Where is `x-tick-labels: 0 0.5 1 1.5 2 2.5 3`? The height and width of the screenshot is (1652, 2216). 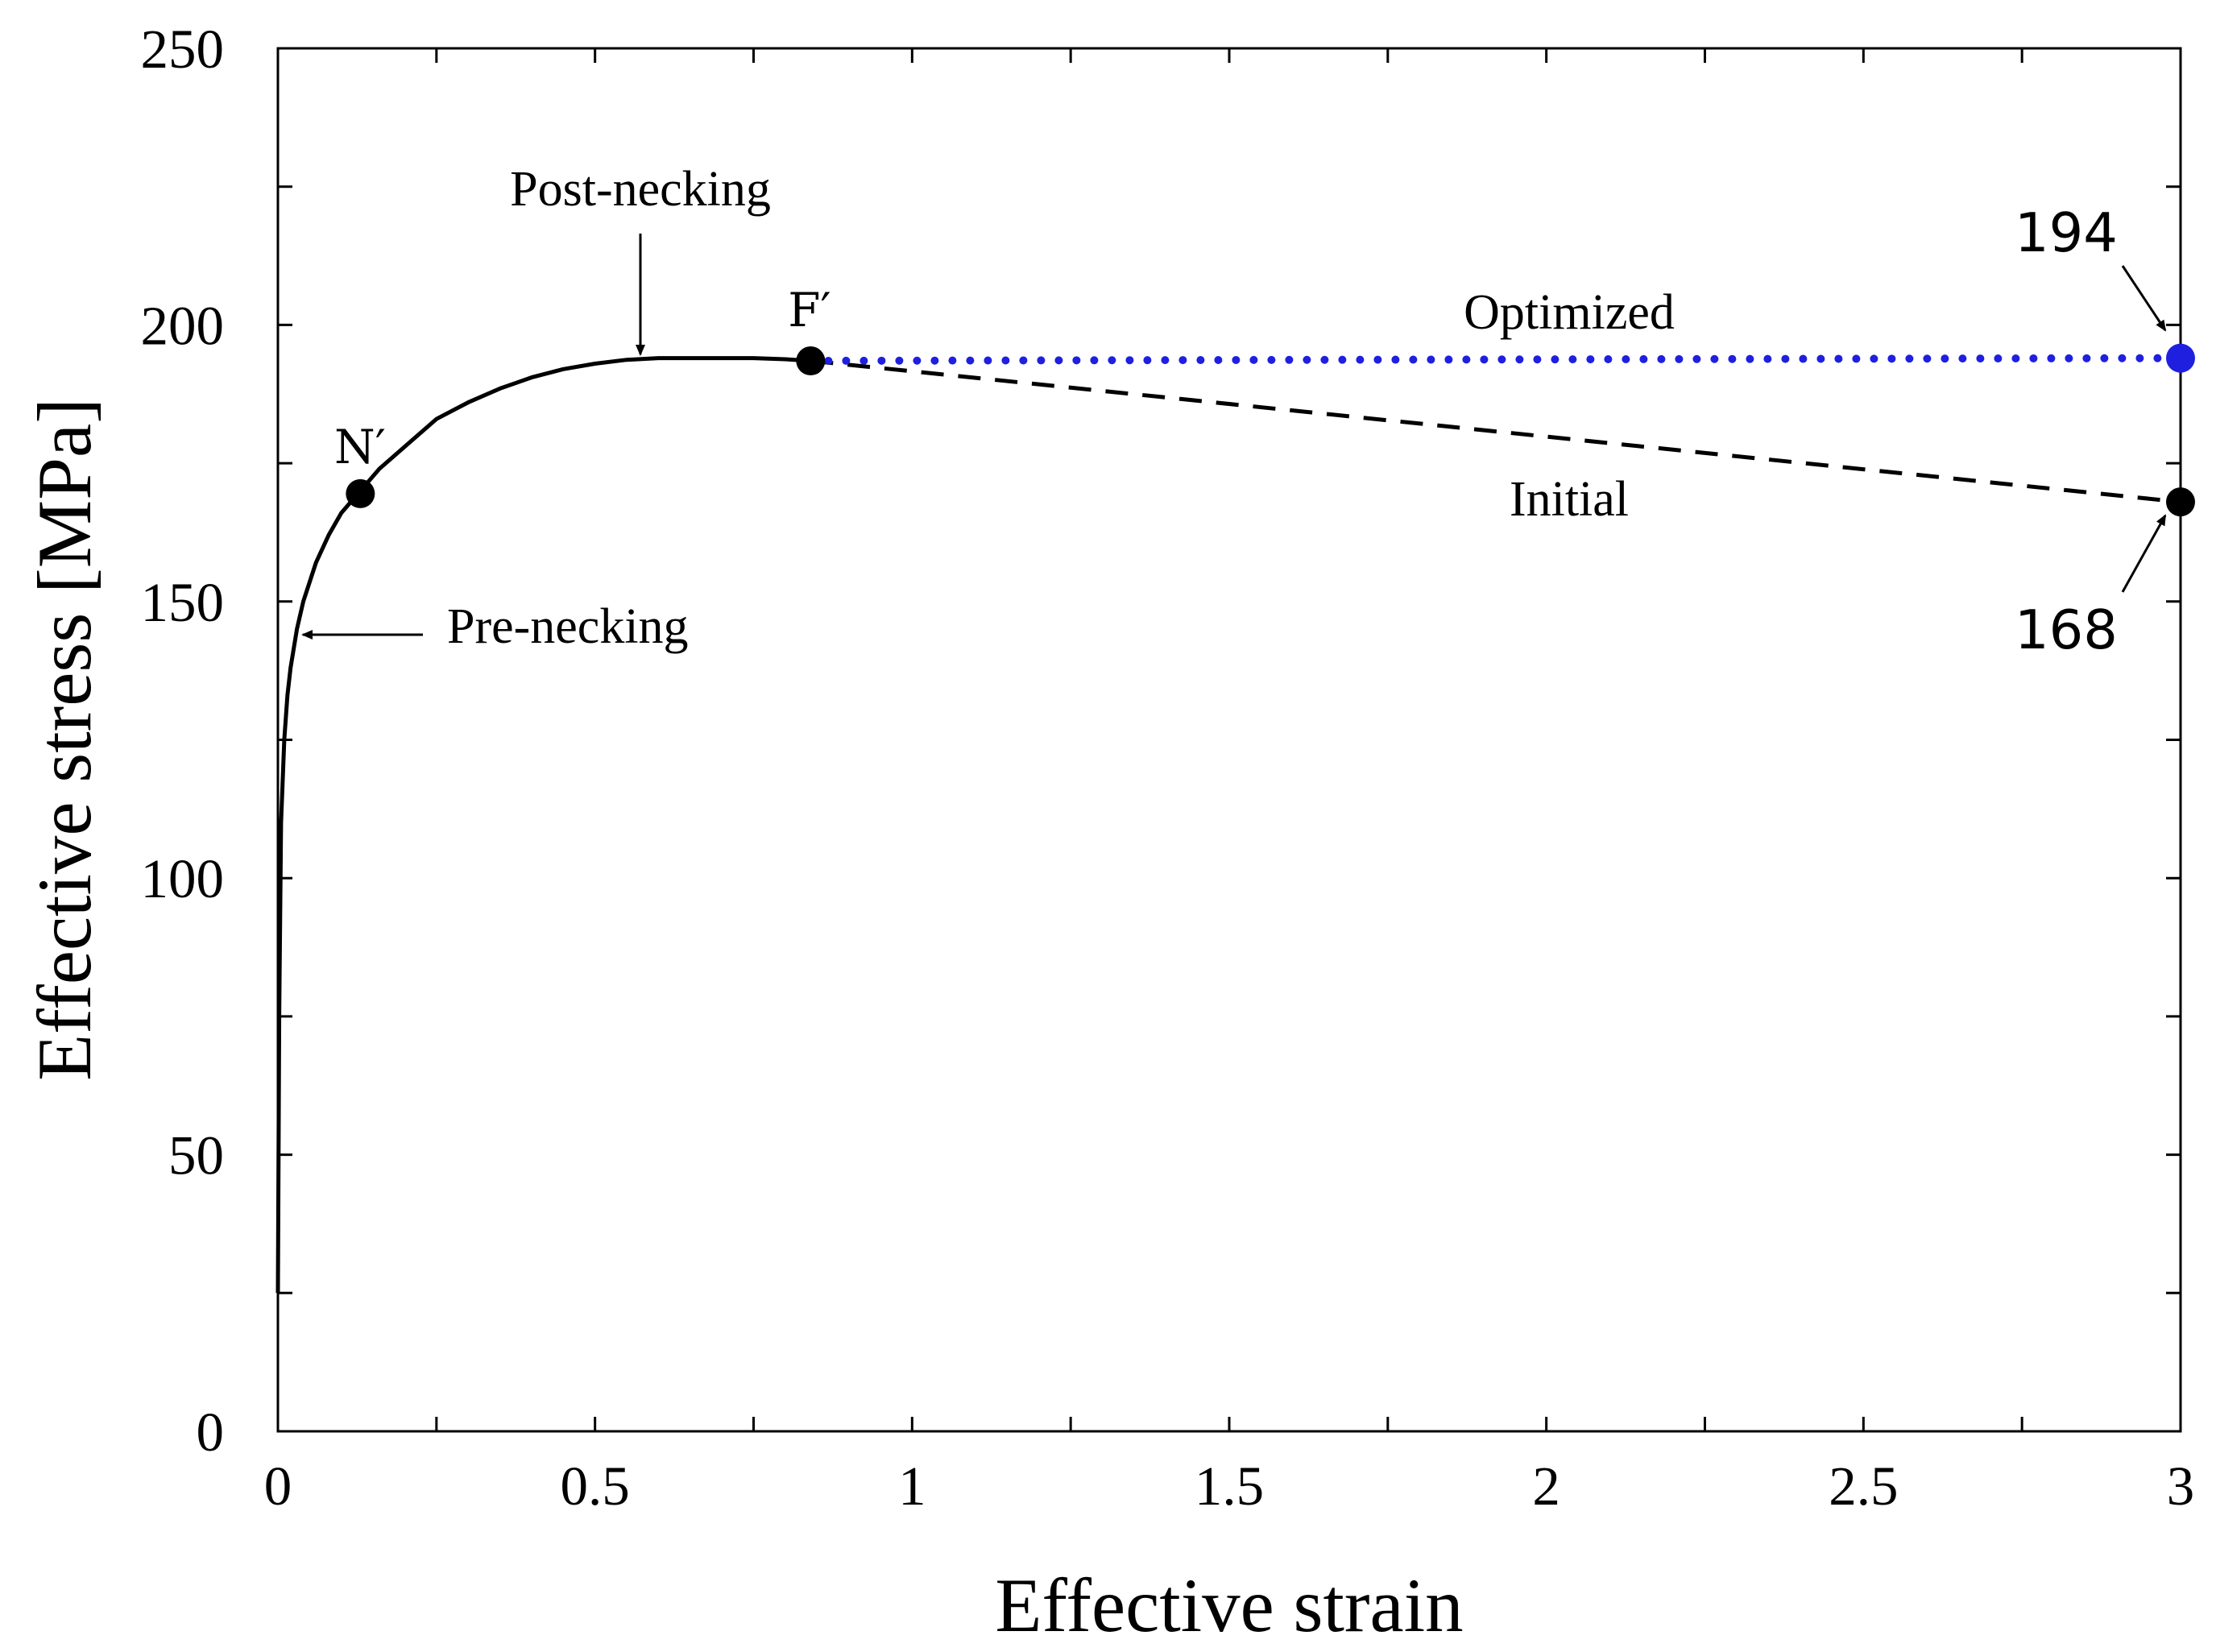 x-tick-labels: 0 0.5 1 1.5 2 2.5 3 is located at coordinates (1229, 1486).